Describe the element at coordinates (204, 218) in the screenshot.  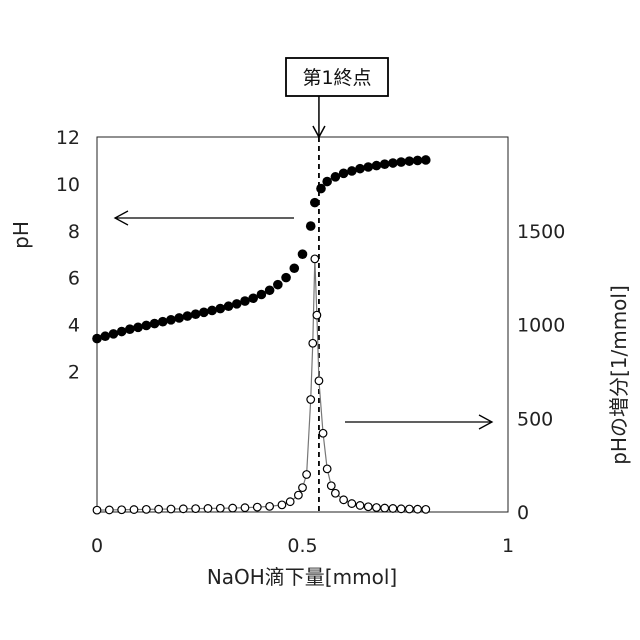
I see `left-axis-arrow` at that location.